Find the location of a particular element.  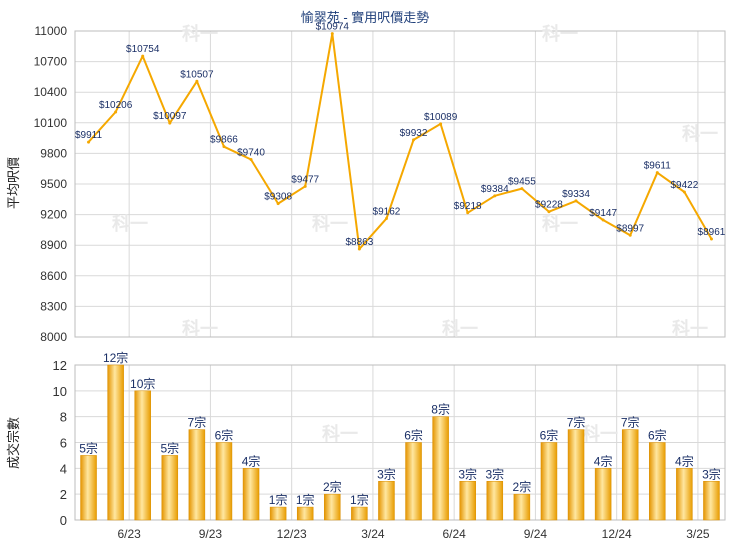

volume-data-label: 7宗 is located at coordinates (197, 422).